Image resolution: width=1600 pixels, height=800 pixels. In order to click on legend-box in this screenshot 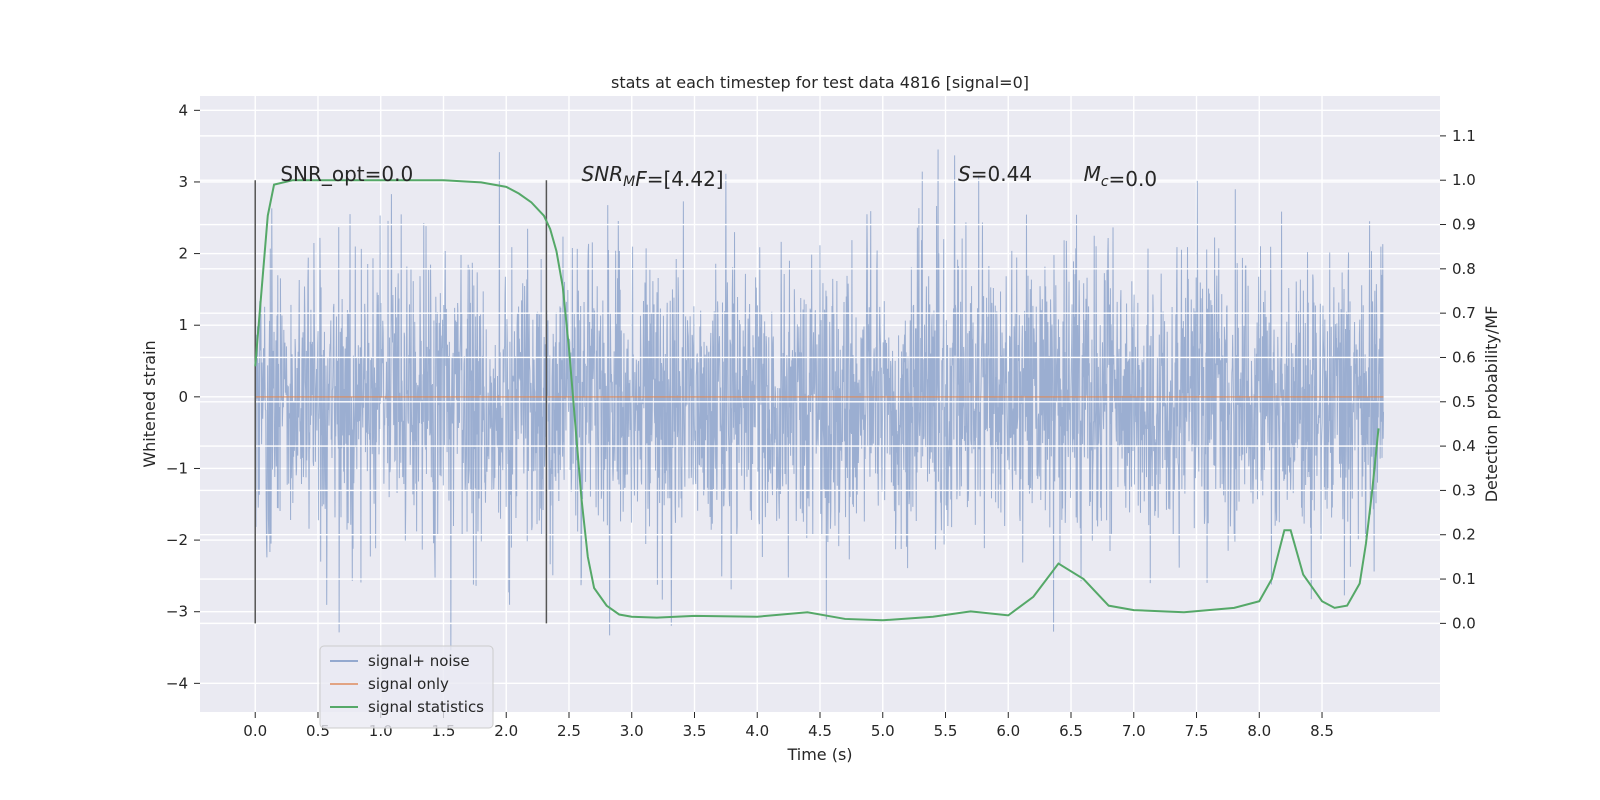, I will do `click(406, 687)`.